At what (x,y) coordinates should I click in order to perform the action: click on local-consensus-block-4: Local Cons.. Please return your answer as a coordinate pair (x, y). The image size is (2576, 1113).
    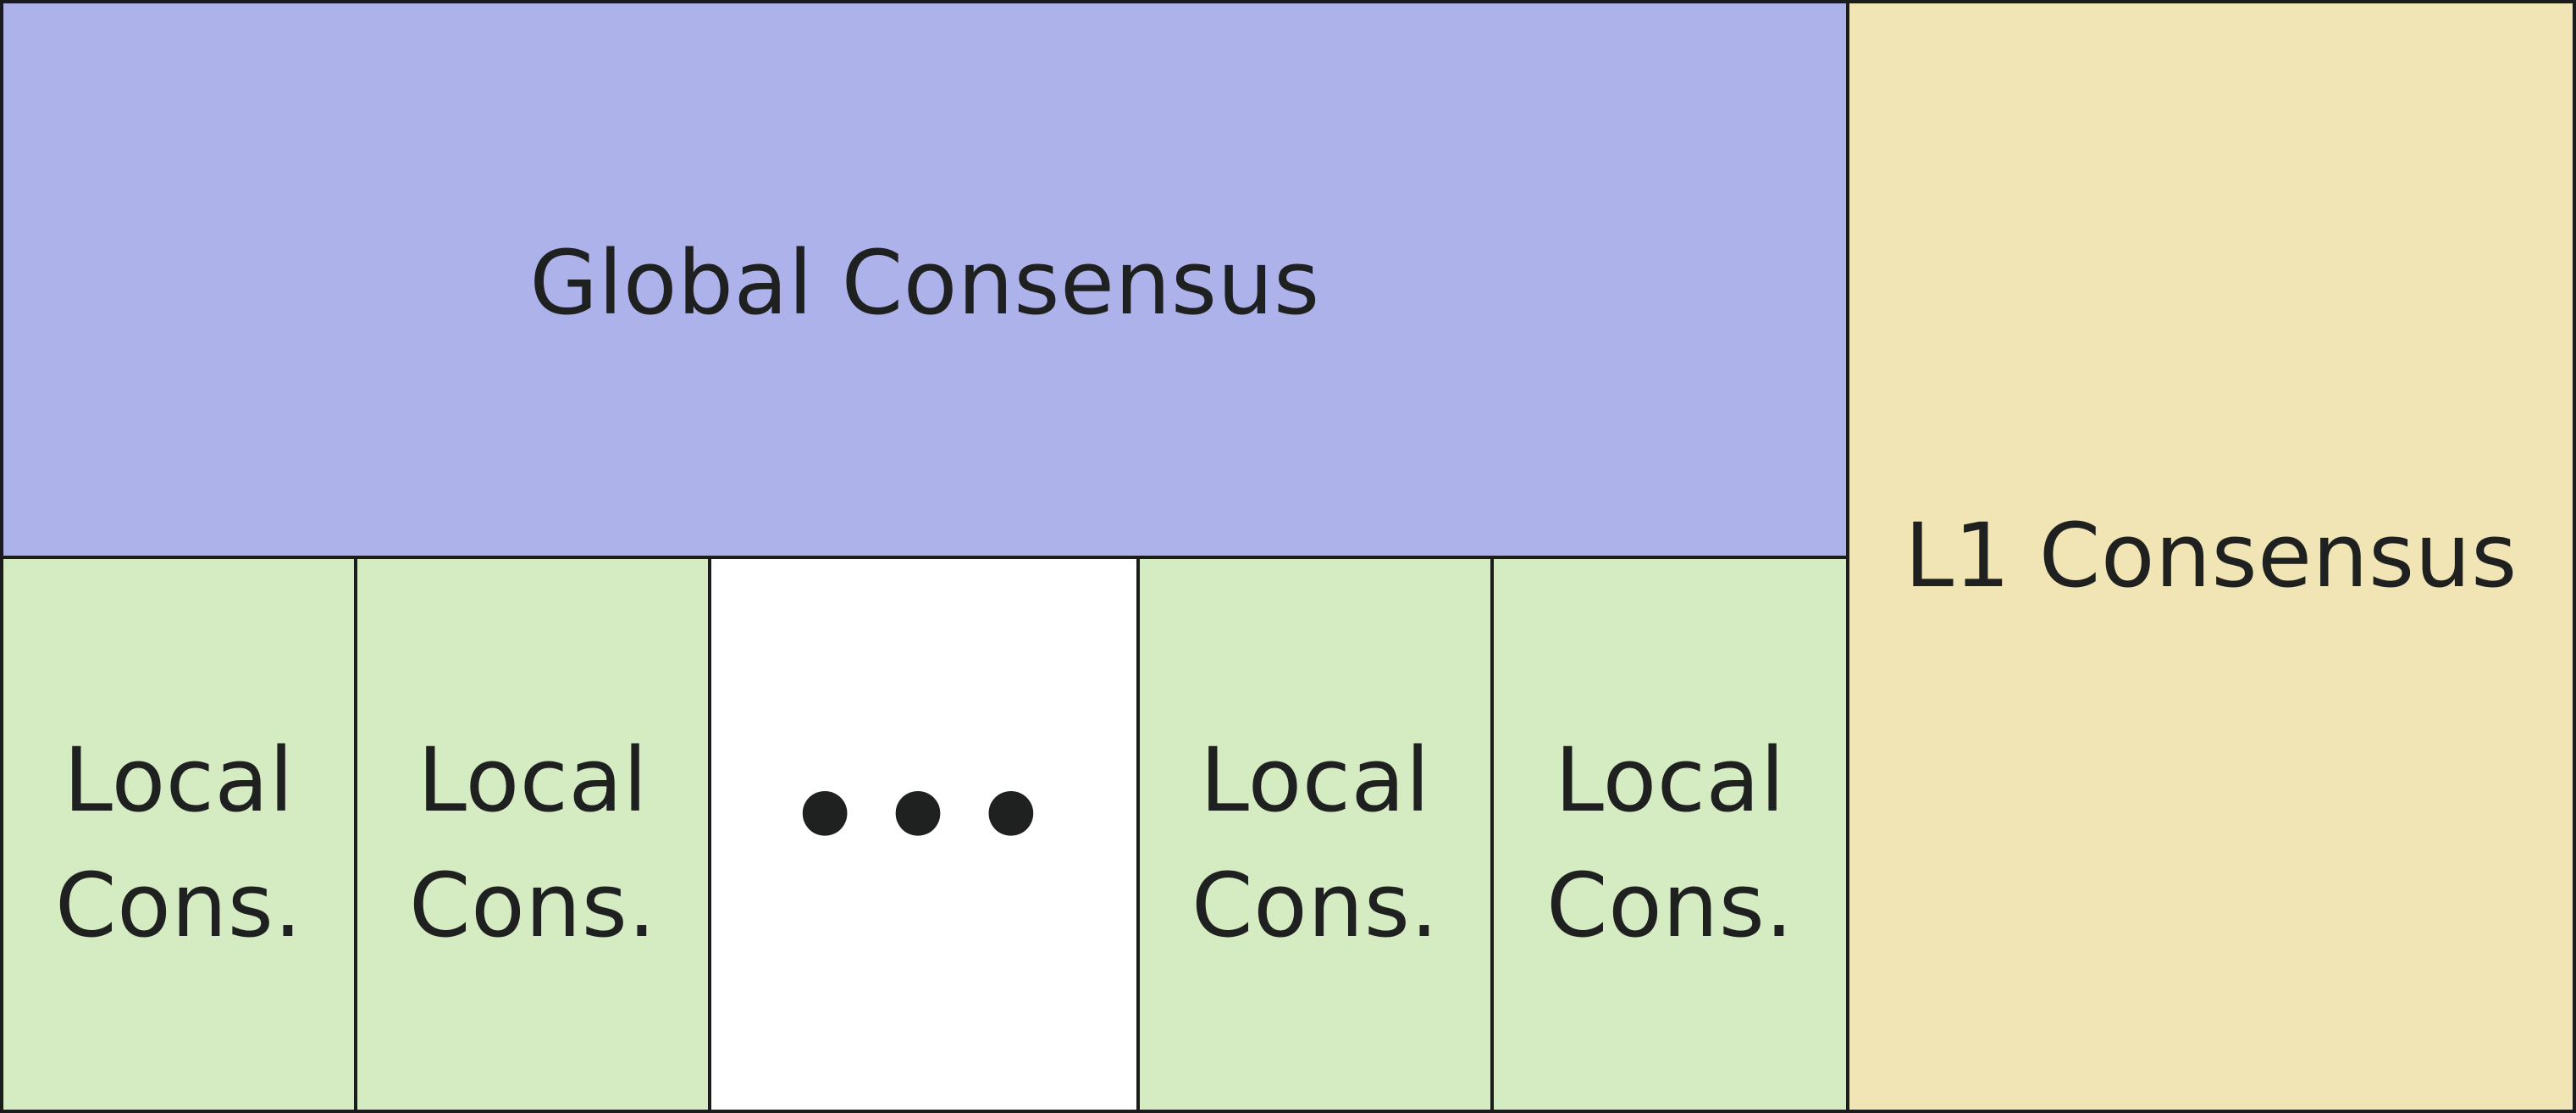
    Looking at the image, I should click on (1669, 834).